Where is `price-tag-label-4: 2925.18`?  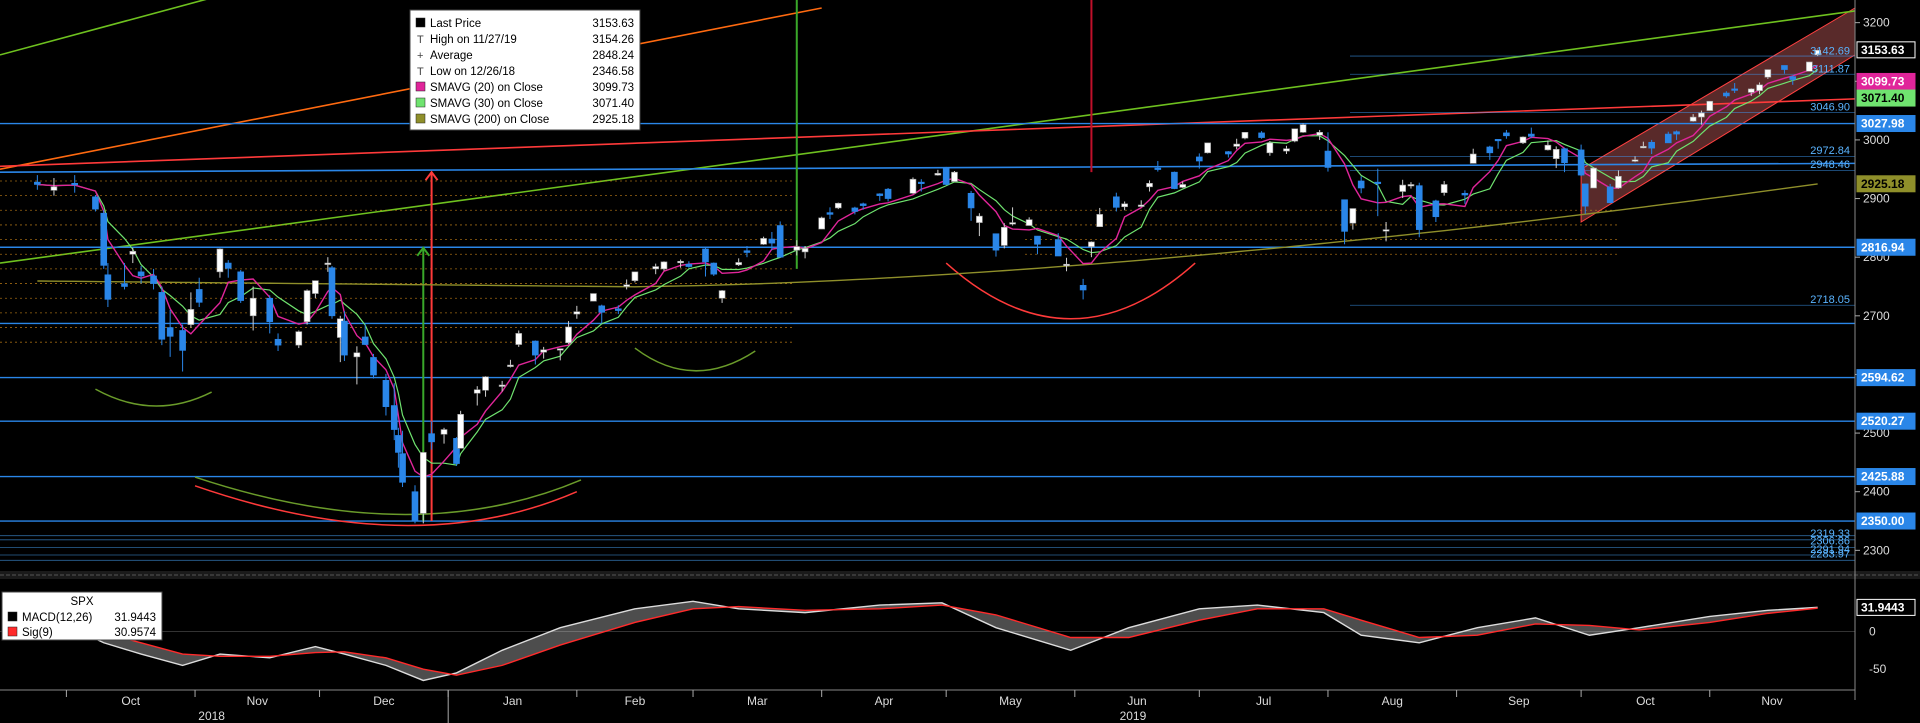
price-tag-label-4: 2925.18 is located at coordinates (1883, 184).